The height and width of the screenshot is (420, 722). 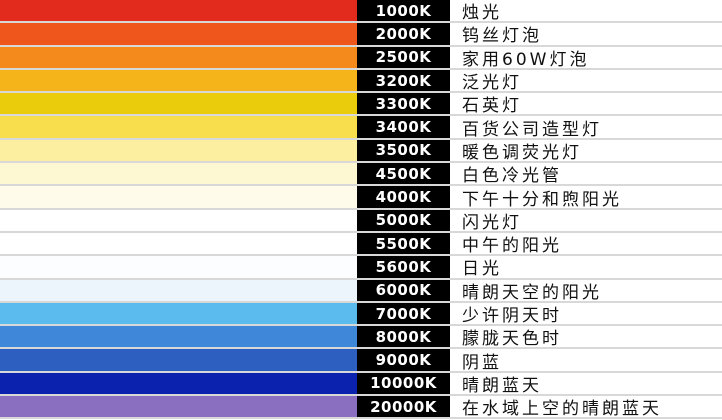 What do you see at coordinates (403, 243) in the screenshot?
I see `kelvin-label: 5500K` at bounding box center [403, 243].